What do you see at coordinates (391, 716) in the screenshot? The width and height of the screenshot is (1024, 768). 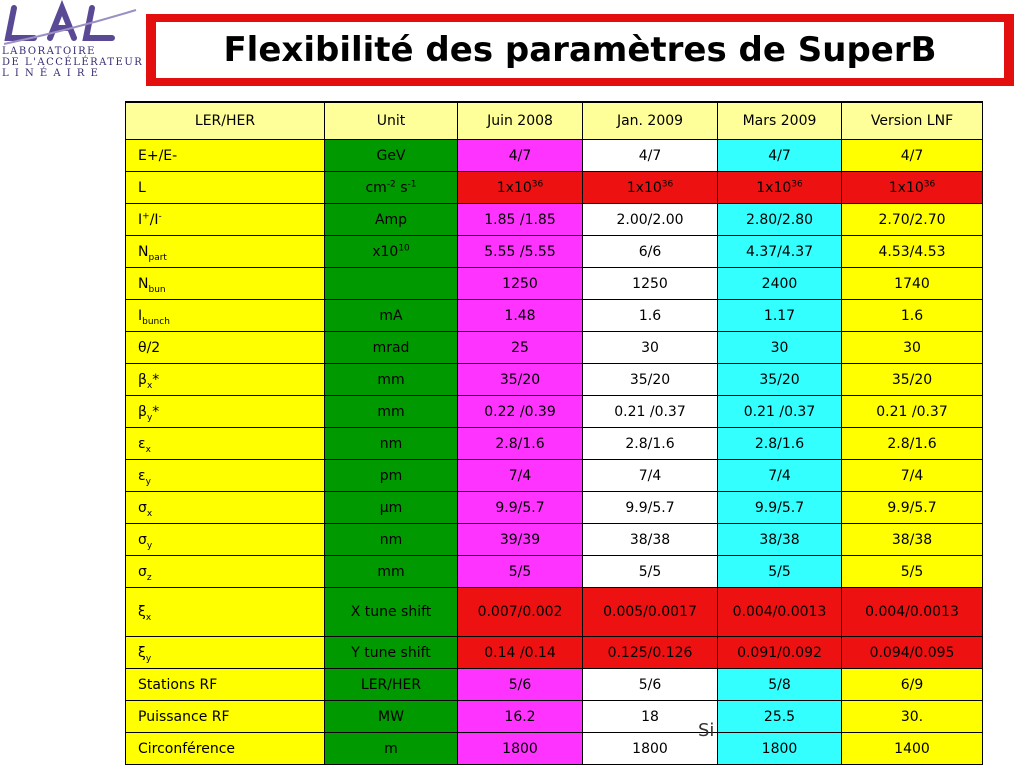 I see `unit-cell: MW` at bounding box center [391, 716].